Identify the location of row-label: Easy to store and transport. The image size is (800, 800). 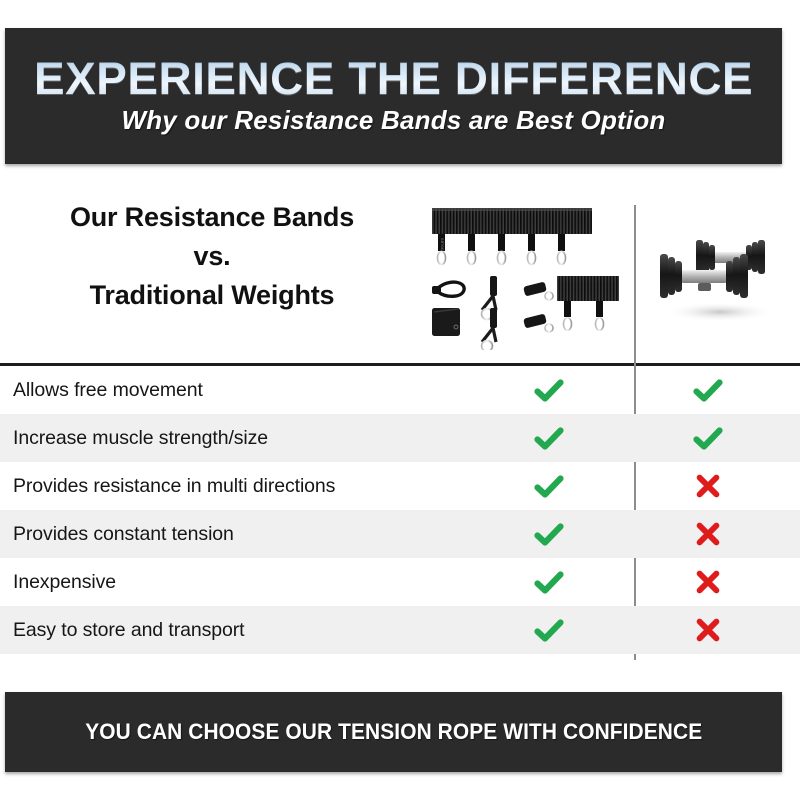
(129, 629).